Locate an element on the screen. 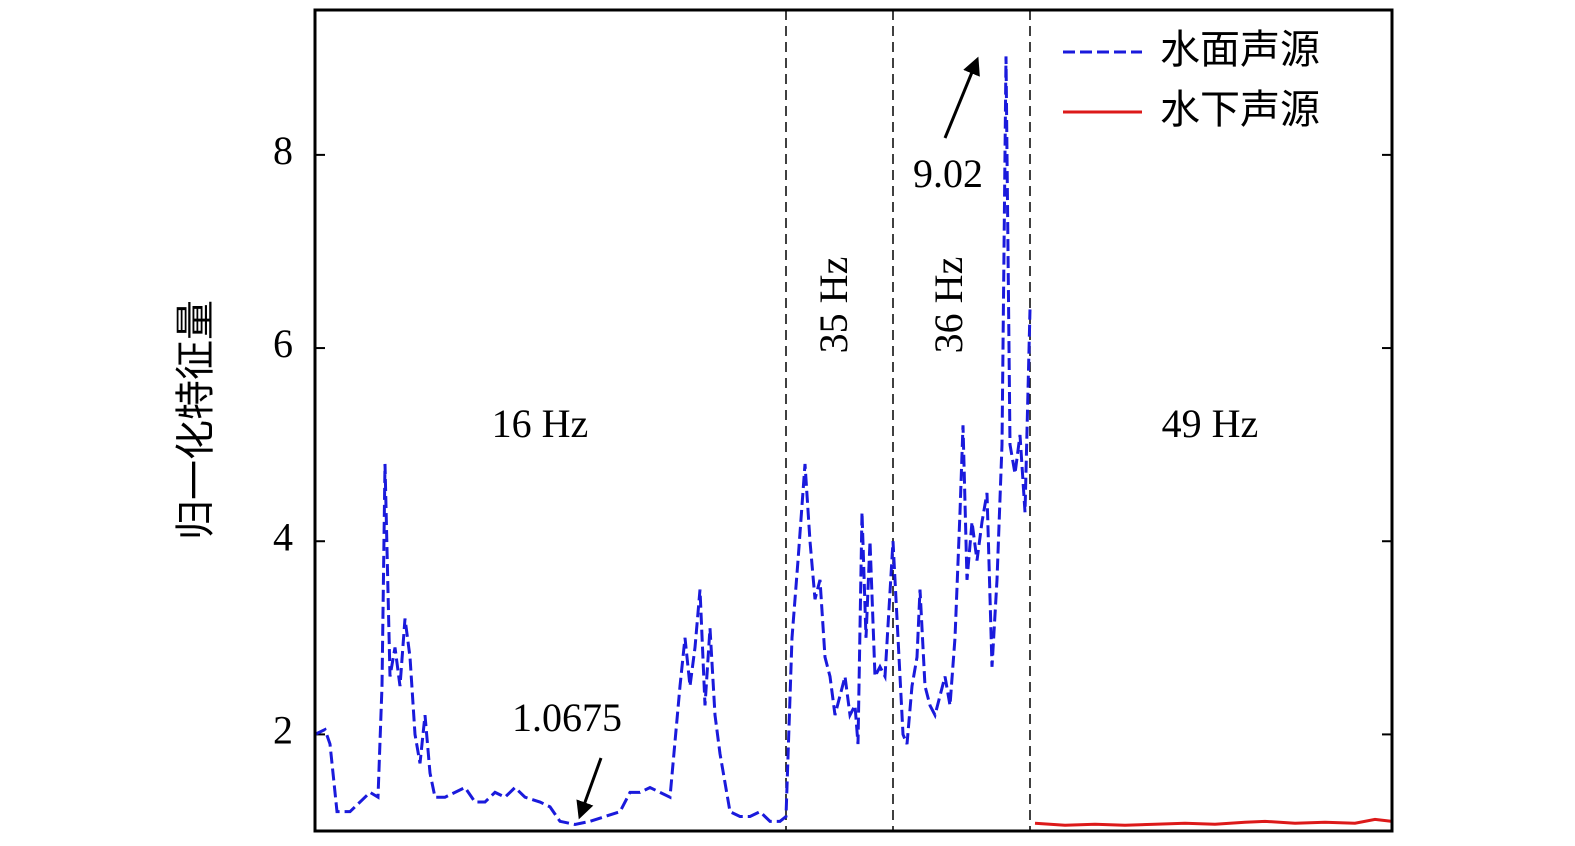  annotation: 16 Hz is located at coordinates (540, 423).